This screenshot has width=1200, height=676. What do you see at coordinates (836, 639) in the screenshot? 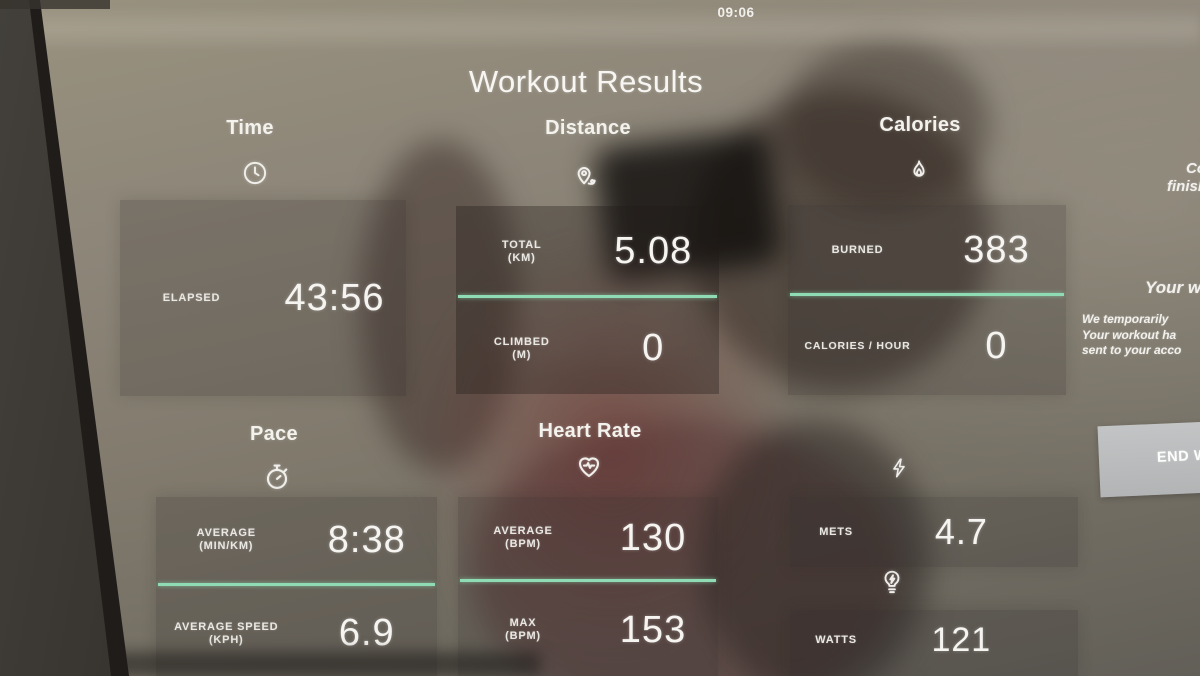
I see `watts-label: WATTS` at bounding box center [836, 639].